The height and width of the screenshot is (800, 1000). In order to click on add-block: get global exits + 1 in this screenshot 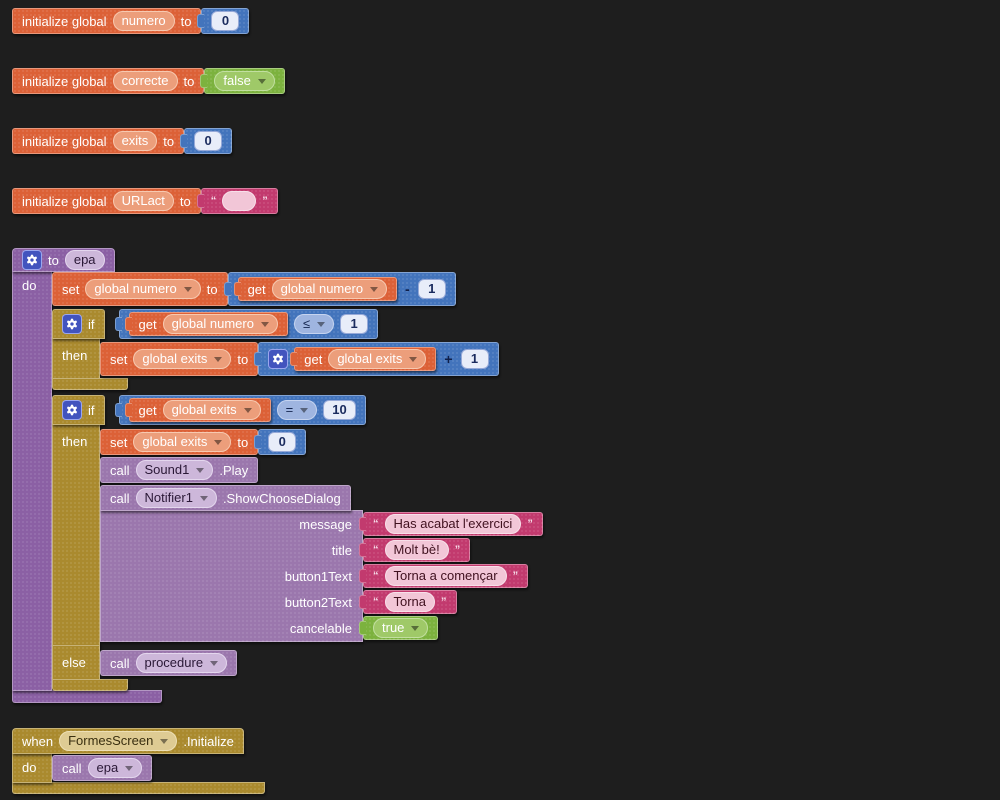, I will do `click(378, 359)`.